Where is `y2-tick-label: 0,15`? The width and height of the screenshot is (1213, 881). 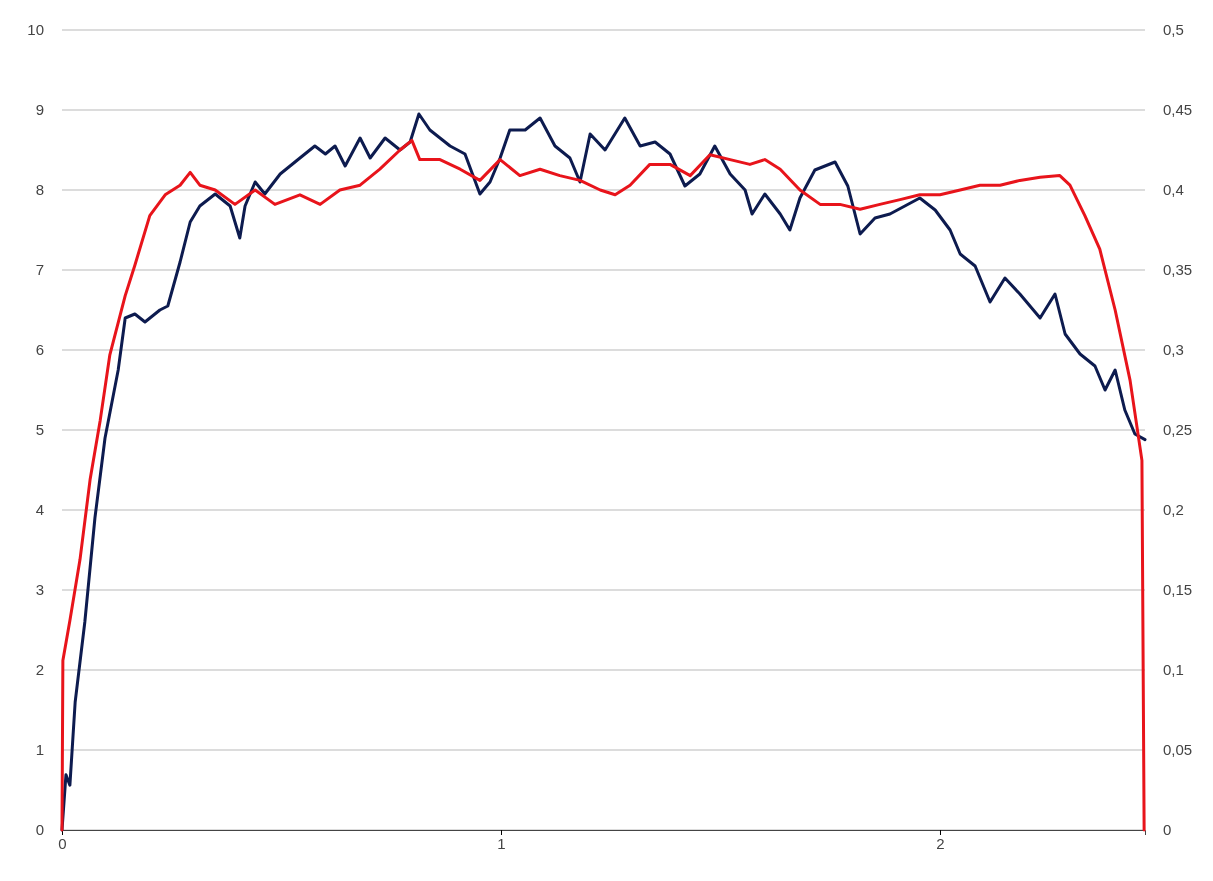
y2-tick-label: 0,15 is located at coordinates (1178, 590).